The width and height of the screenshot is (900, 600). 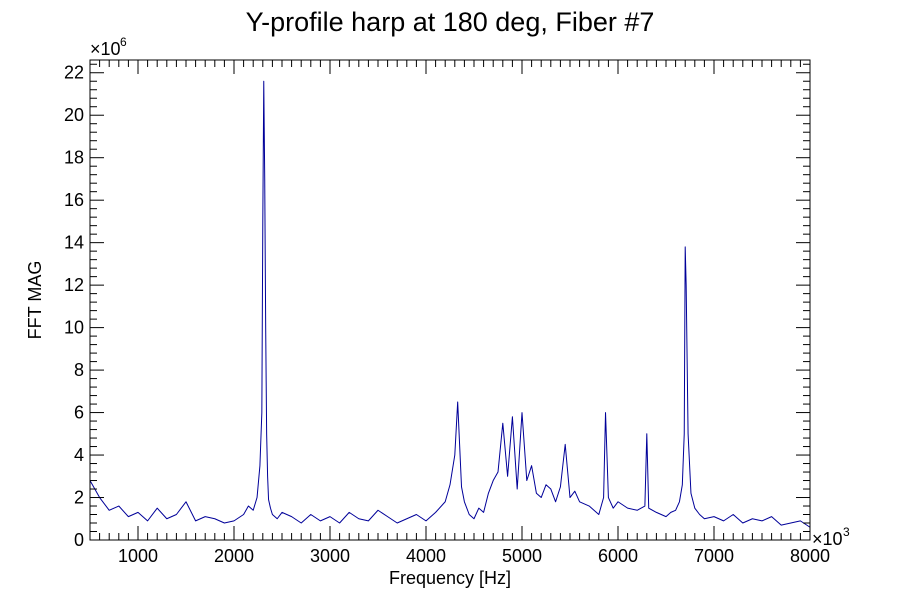 What do you see at coordinates (234, 556) in the screenshot?
I see `x-tick-label: 2000` at bounding box center [234, 556].